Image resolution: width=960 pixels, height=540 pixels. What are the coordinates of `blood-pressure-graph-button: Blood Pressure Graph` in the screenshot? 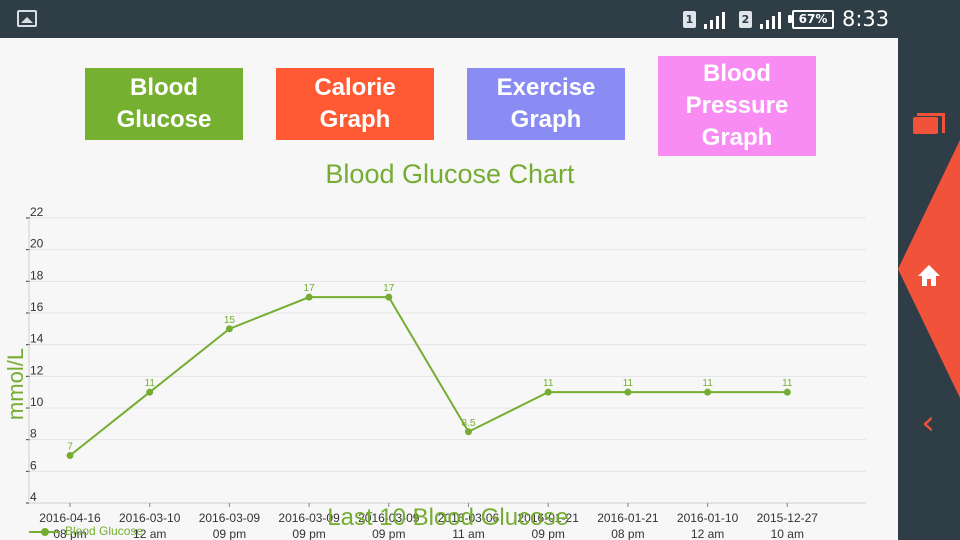 It's located at (737, 106).